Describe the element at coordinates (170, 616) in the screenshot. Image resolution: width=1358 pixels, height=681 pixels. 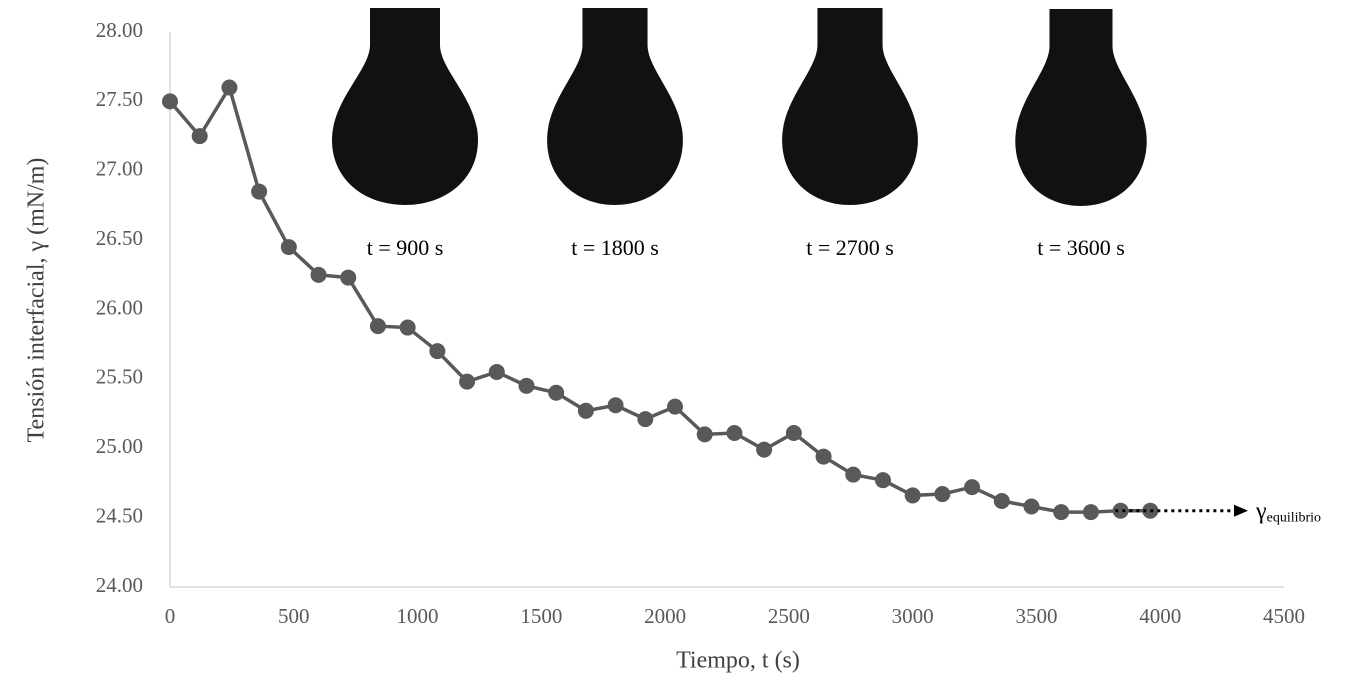
I see `x-tick-label: 0` at that location.